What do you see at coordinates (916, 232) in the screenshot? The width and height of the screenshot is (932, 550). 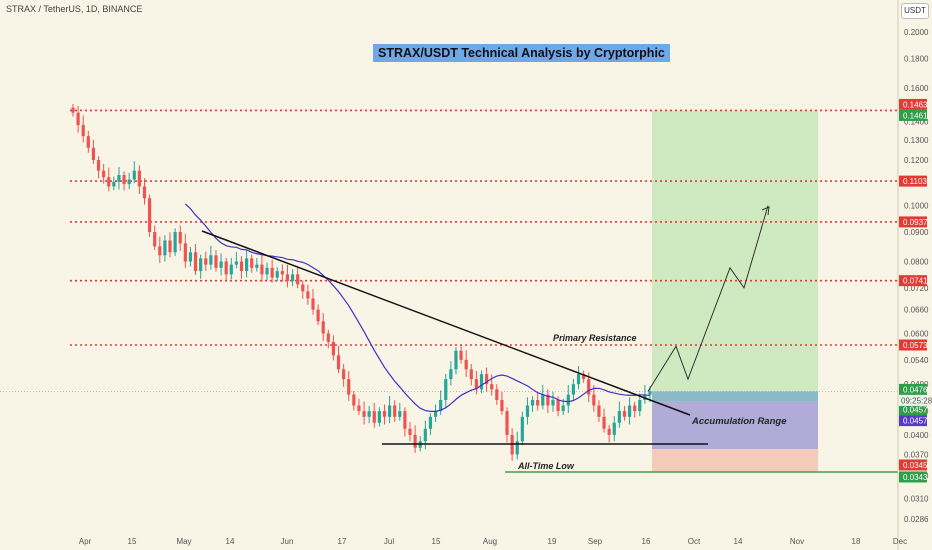 I see `y-tick-label: 0.0900` at bounding box center [916, 232].